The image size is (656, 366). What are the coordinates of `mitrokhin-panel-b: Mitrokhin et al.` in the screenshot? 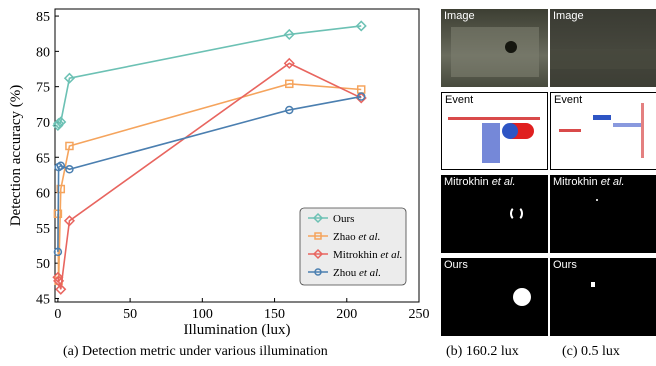 It's located at (494, 214).